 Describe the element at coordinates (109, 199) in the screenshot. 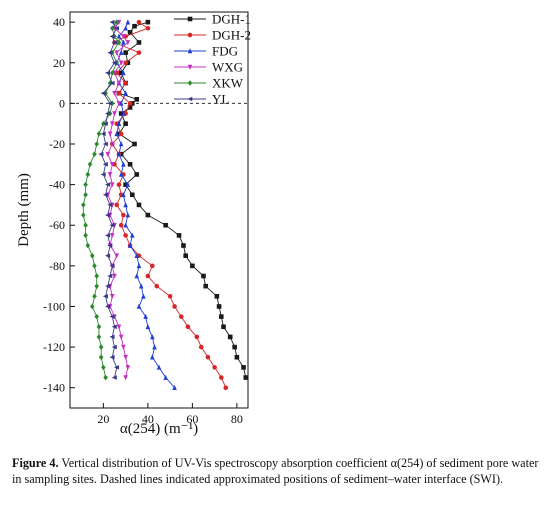

I see `series-line-yl` at that location.